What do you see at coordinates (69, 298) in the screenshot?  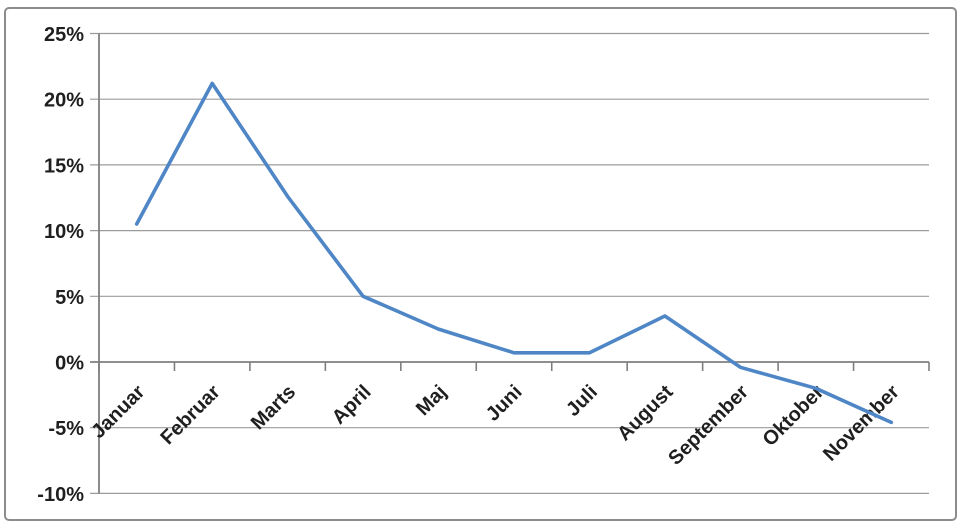 I see `y-tick-label: 5%` at bounding box center [69, 298].